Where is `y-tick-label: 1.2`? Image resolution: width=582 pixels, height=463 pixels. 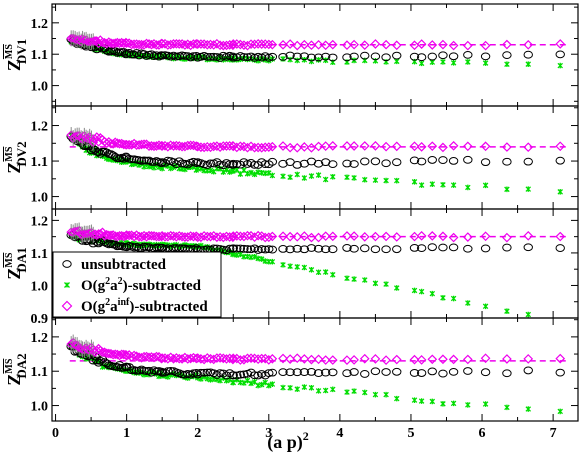
y-tick-label: 1.2 is located at coordinates (40, 24).